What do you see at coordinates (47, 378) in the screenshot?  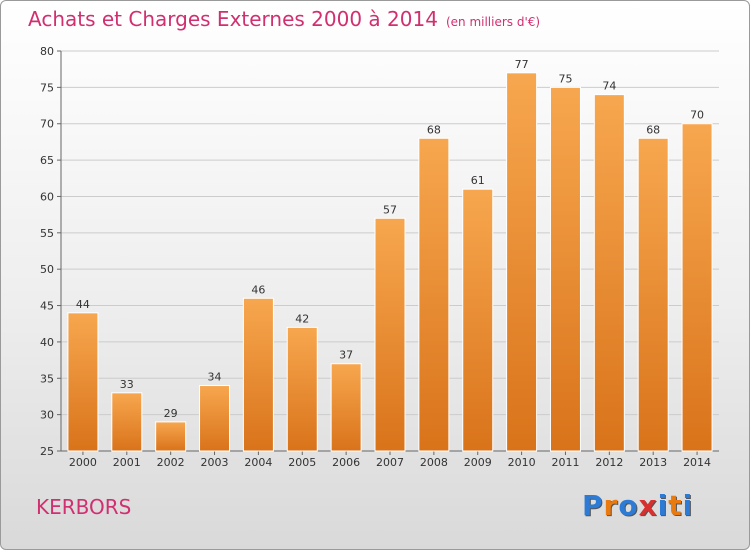 I see `y-tick-label: 35` at bounding box center [47, 378].